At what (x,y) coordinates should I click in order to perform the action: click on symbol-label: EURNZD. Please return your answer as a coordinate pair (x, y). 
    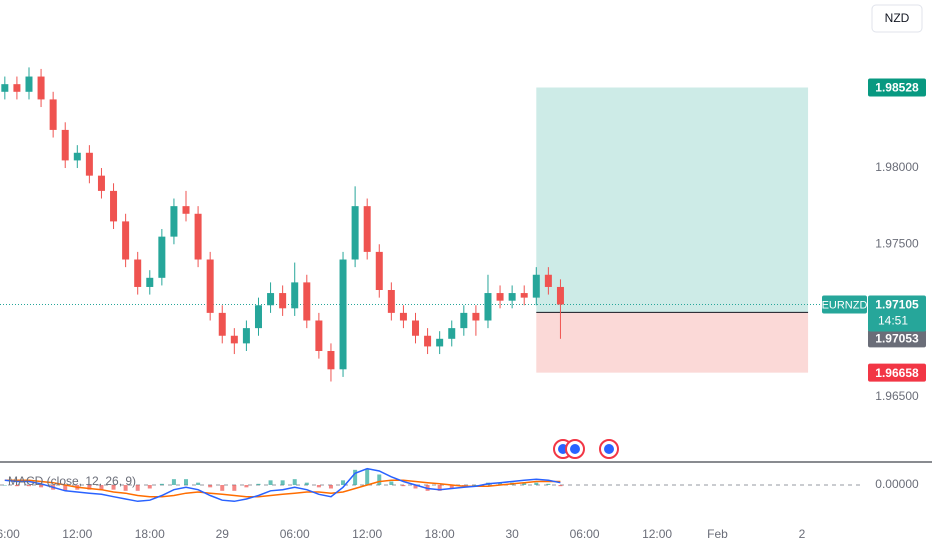
    Looking at the image, I should click on (845, 305).